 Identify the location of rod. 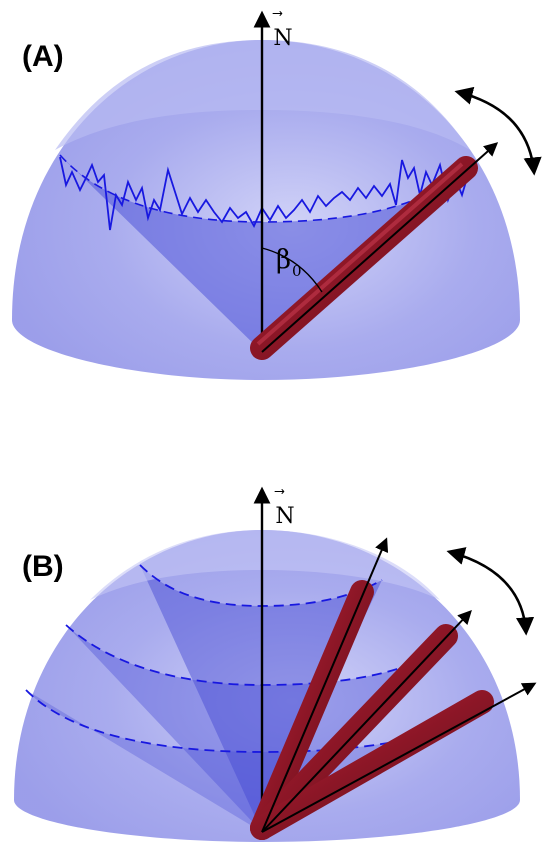
(364, 258).